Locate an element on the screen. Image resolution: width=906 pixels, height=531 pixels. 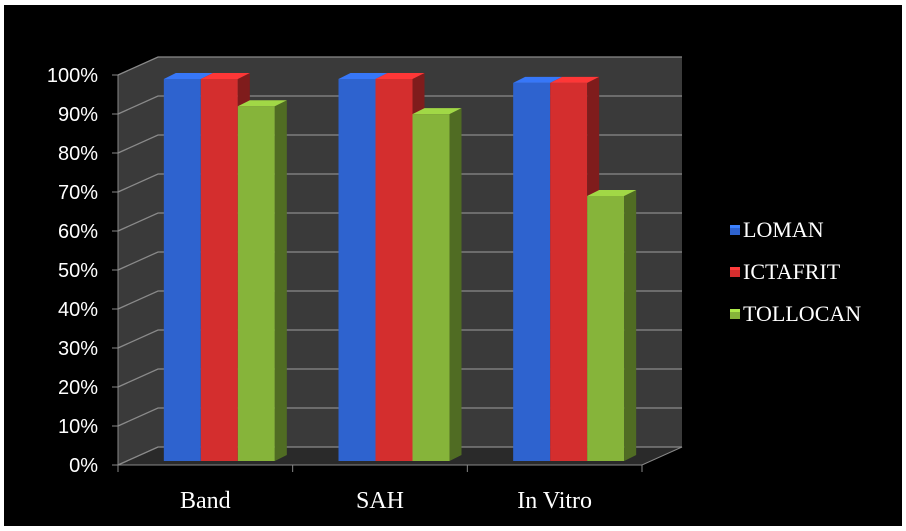
y-tick-label: 20% is located at coordinates (78, 388).